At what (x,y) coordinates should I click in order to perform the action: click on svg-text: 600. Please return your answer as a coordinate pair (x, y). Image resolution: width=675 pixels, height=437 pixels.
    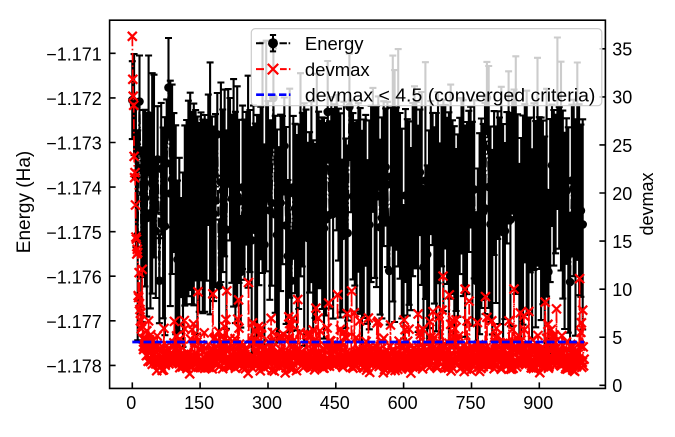
    Looking at the image, I should click on (403, 403).